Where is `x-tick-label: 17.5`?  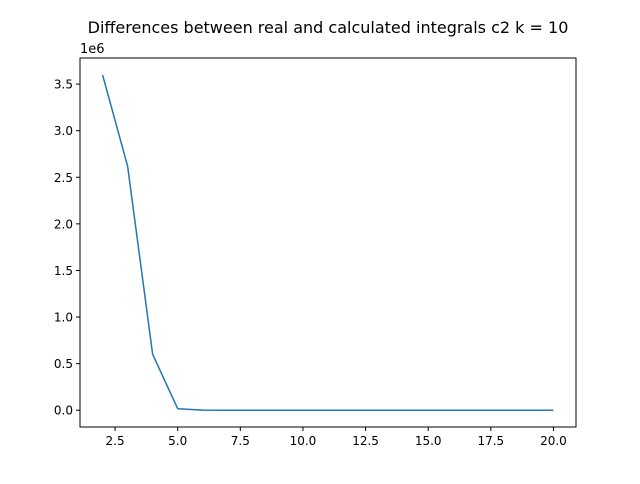
x-tick-label: 17.5 is located at coordinates (490, 441).